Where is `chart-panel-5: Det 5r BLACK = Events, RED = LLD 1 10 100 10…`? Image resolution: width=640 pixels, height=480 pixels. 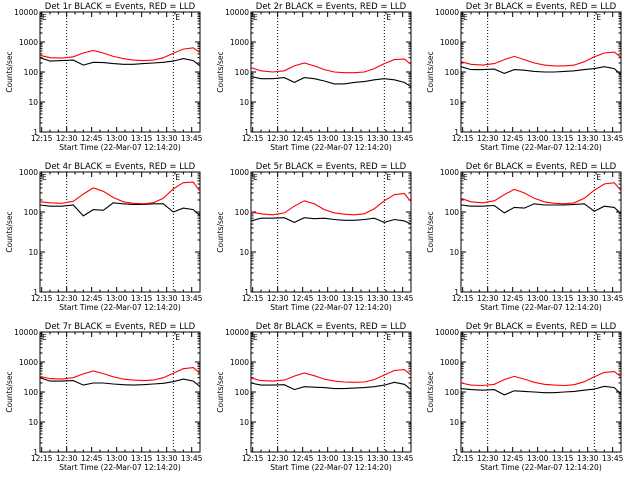 chart-panel-5: Det 5r BLACK = Events, RED = LLD 1 10 100 10… is located at coordinates (315, 237).